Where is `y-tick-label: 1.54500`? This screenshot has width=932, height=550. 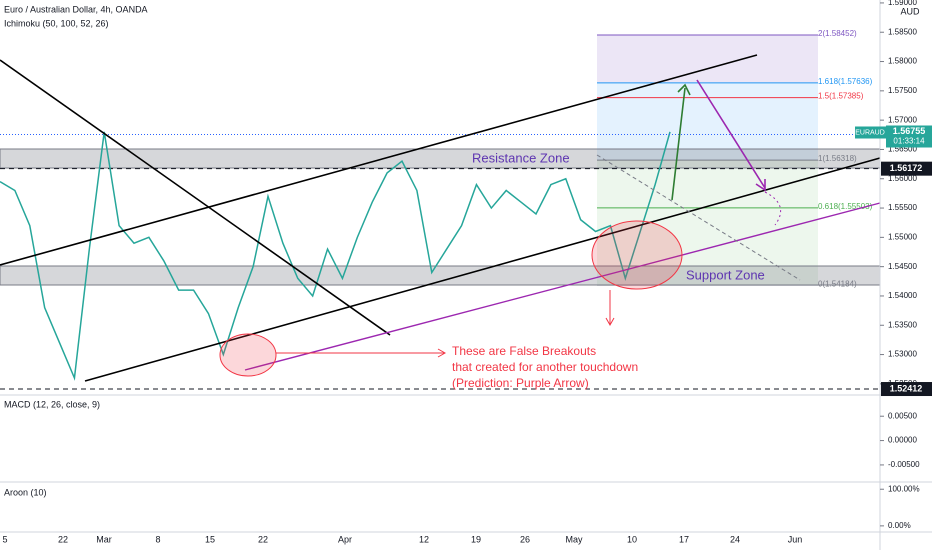
y-tick-label: 1.54500 is located at coordinates (902, 266).